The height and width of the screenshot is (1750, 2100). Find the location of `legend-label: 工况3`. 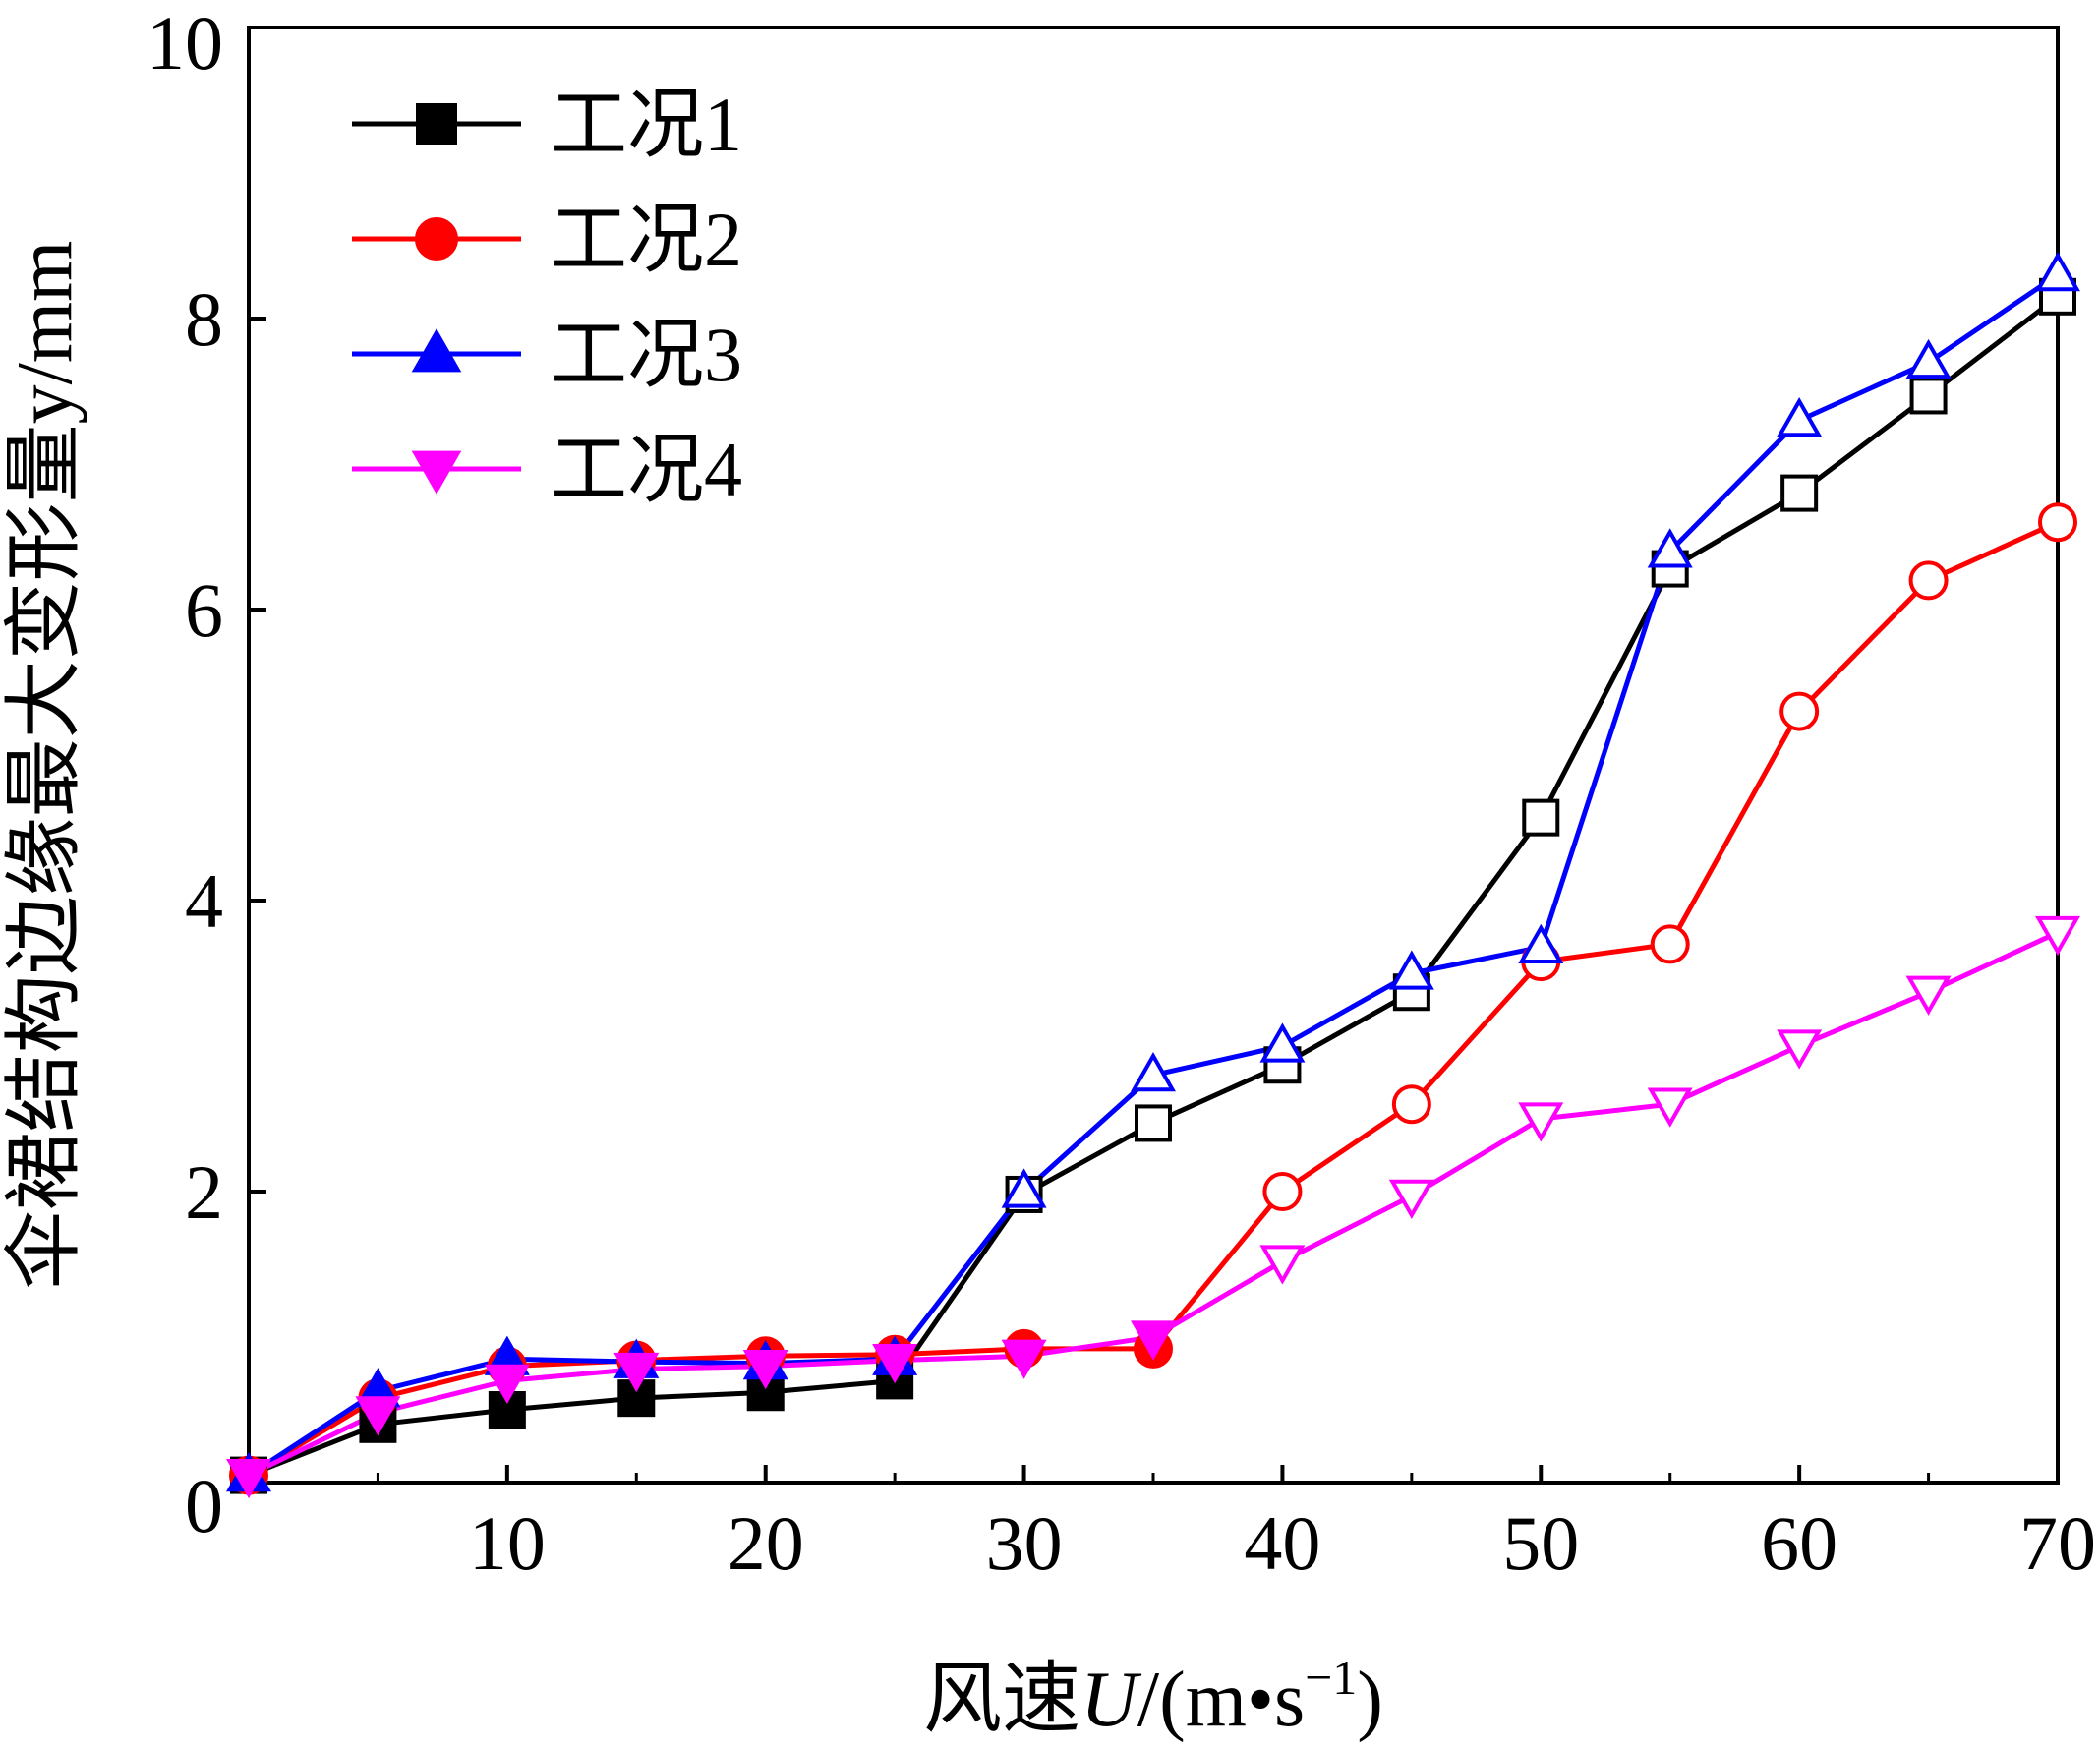

legend-label: 工况3 is located at coordinates (646, 354).